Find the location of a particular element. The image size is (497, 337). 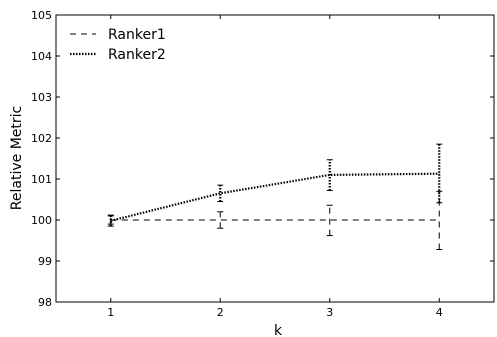

y-tick-label: 101 is located at coordinates (41, 179).